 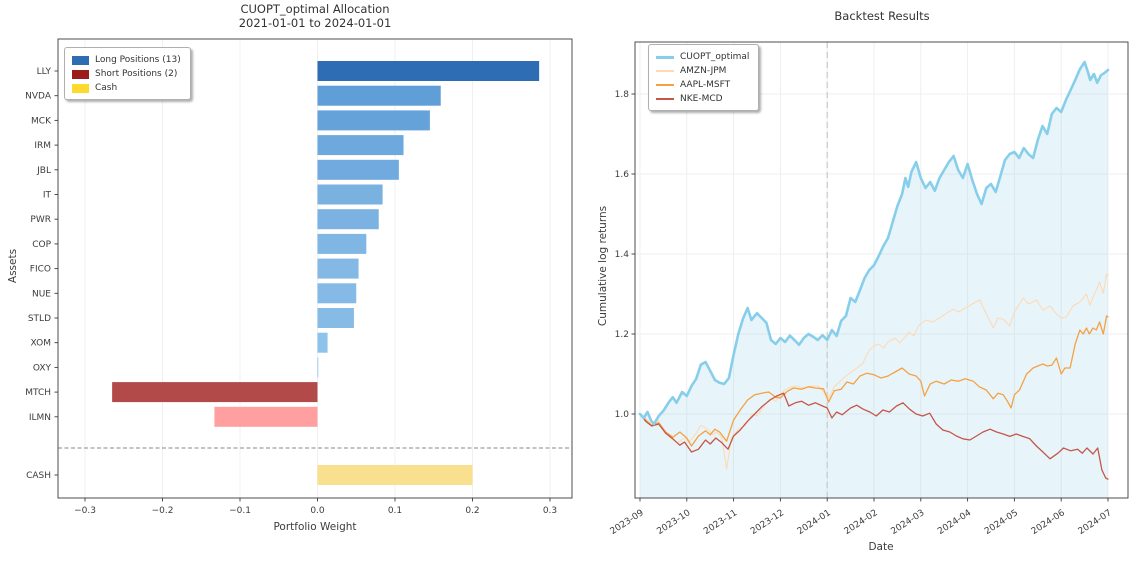 I want to click on legend-item-nke-mcd: NKE-MCD, so click(x=702, y=99).